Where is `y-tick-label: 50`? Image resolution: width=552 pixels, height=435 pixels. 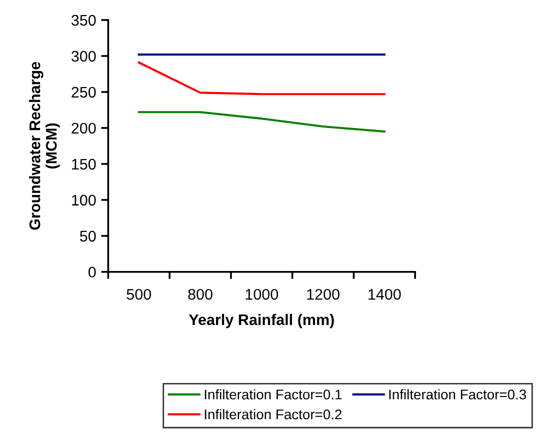 y-tick-label: 50 is located at coordinates (88, 236).